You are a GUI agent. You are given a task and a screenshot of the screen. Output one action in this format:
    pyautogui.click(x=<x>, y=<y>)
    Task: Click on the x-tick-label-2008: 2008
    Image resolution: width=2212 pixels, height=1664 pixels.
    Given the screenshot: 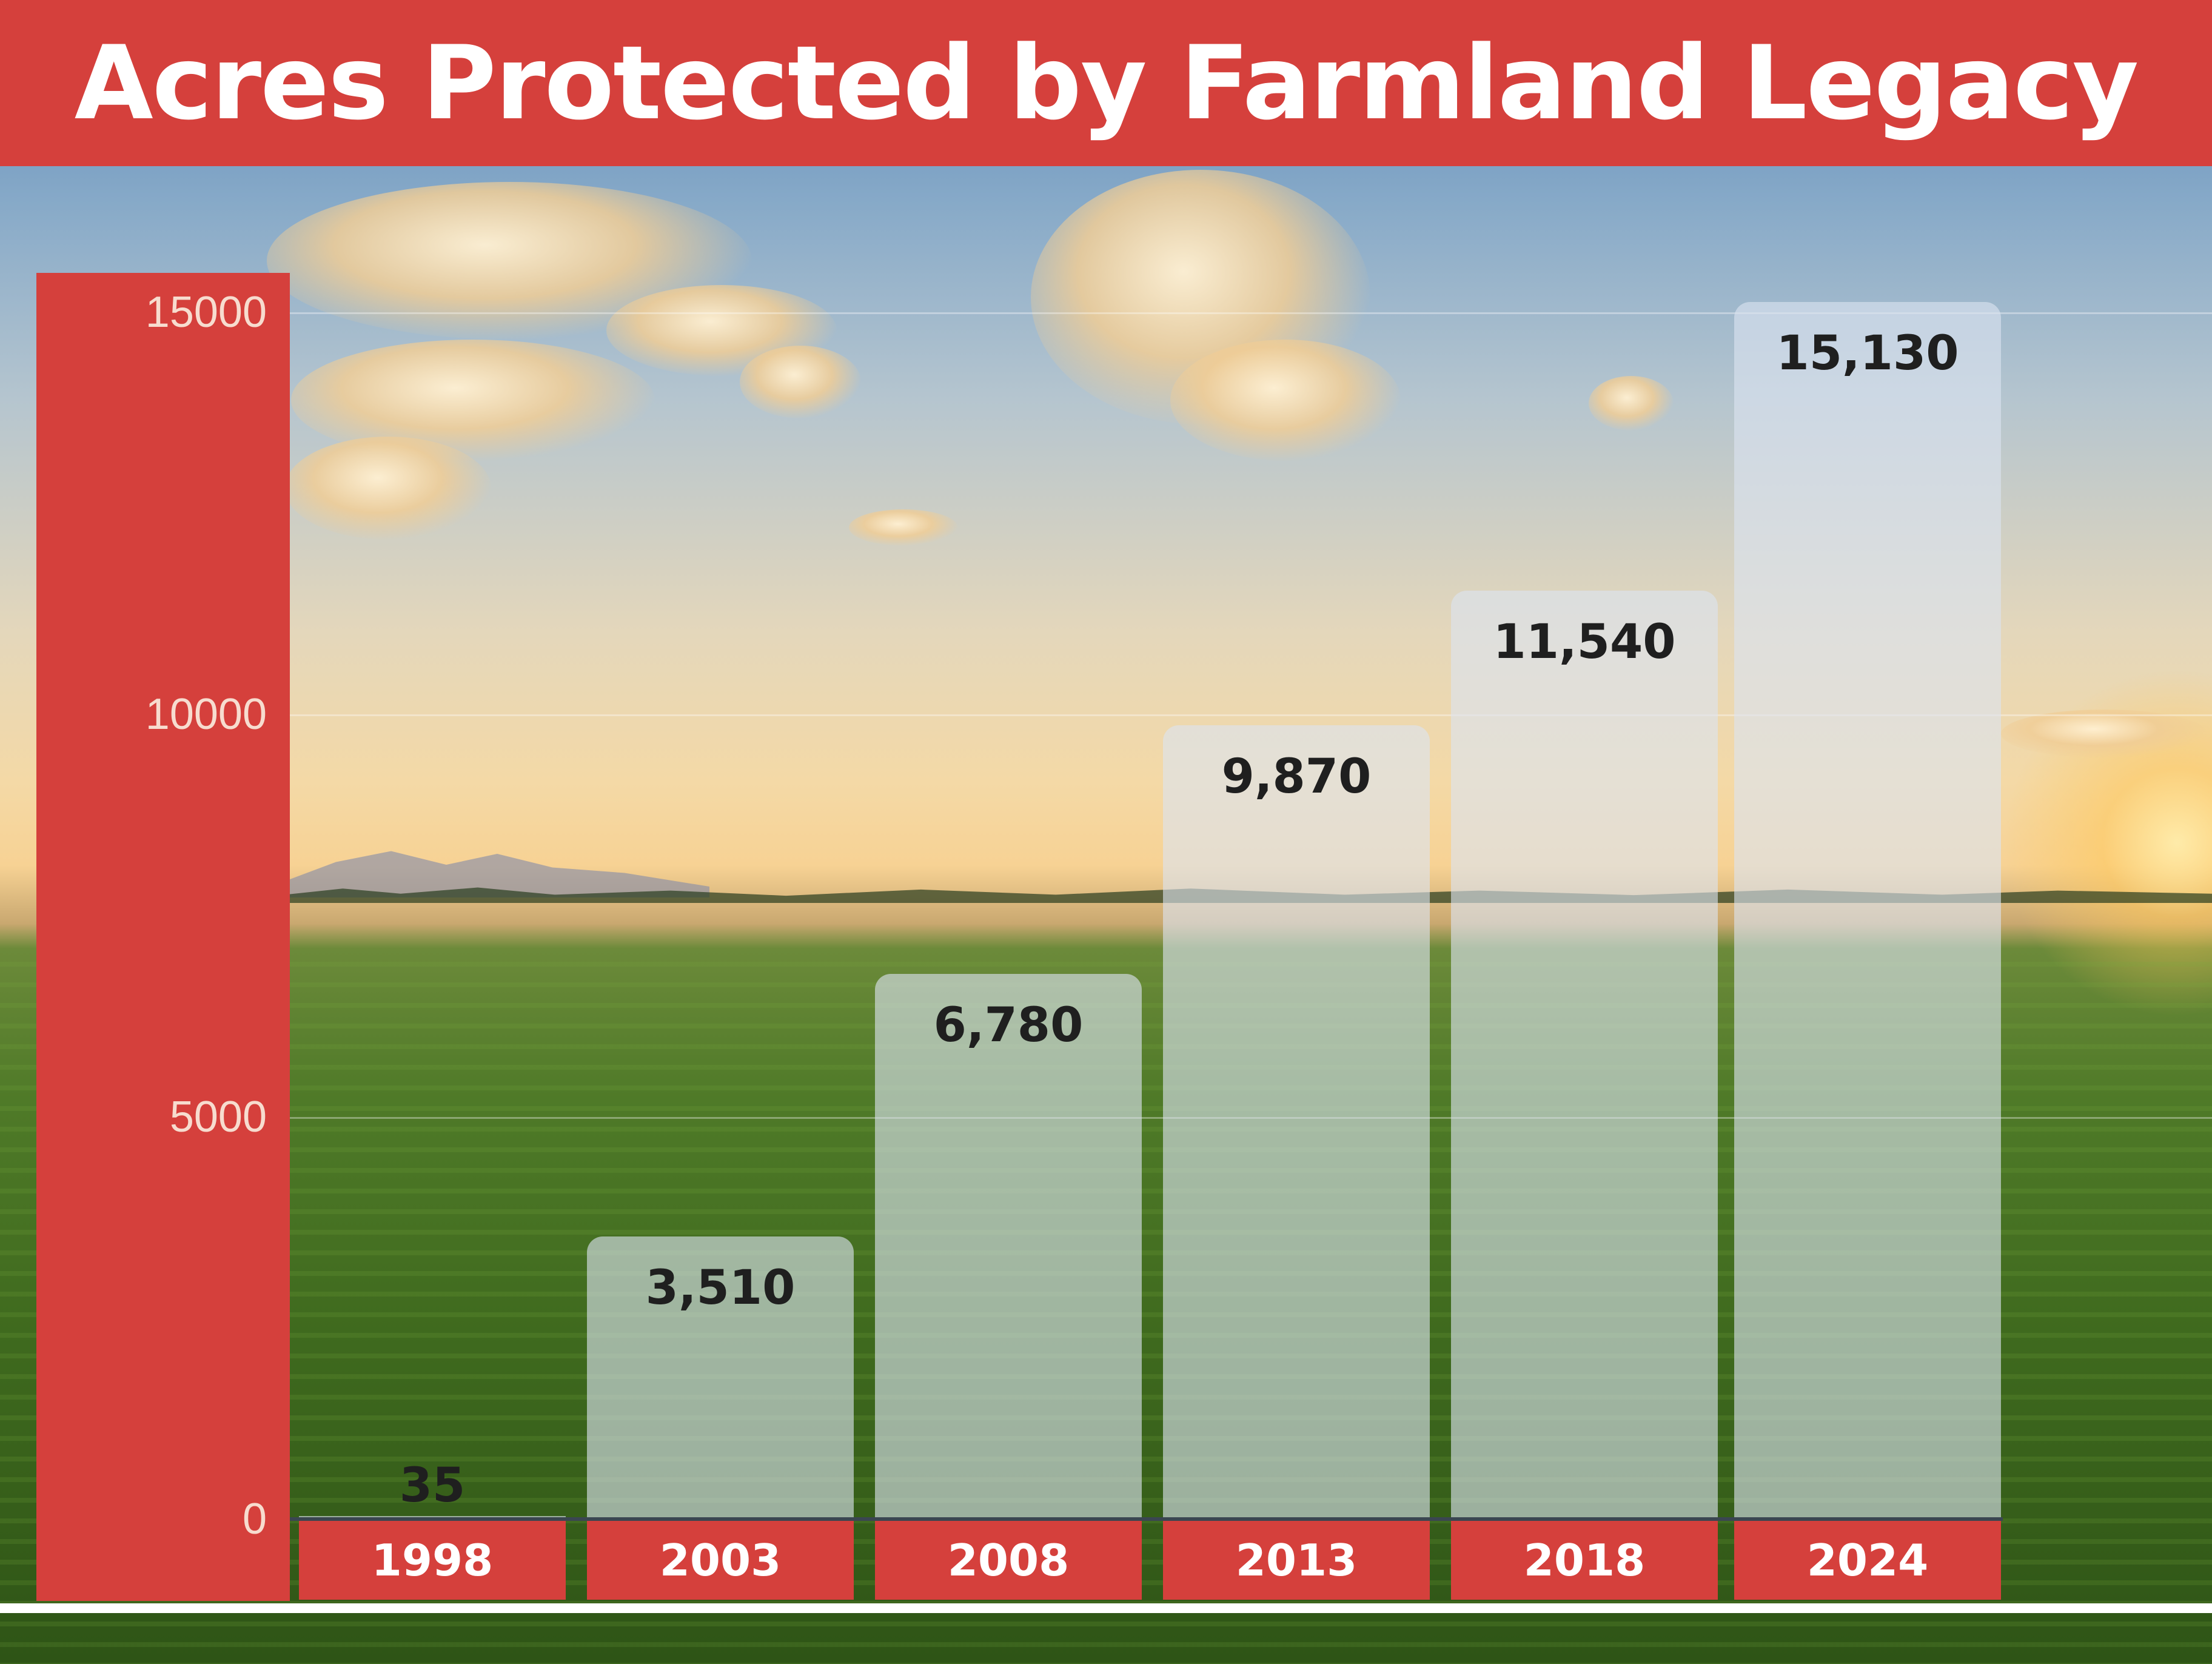 What is the action you would take?
    pyautogui.click(x=1009, y=1560)
    